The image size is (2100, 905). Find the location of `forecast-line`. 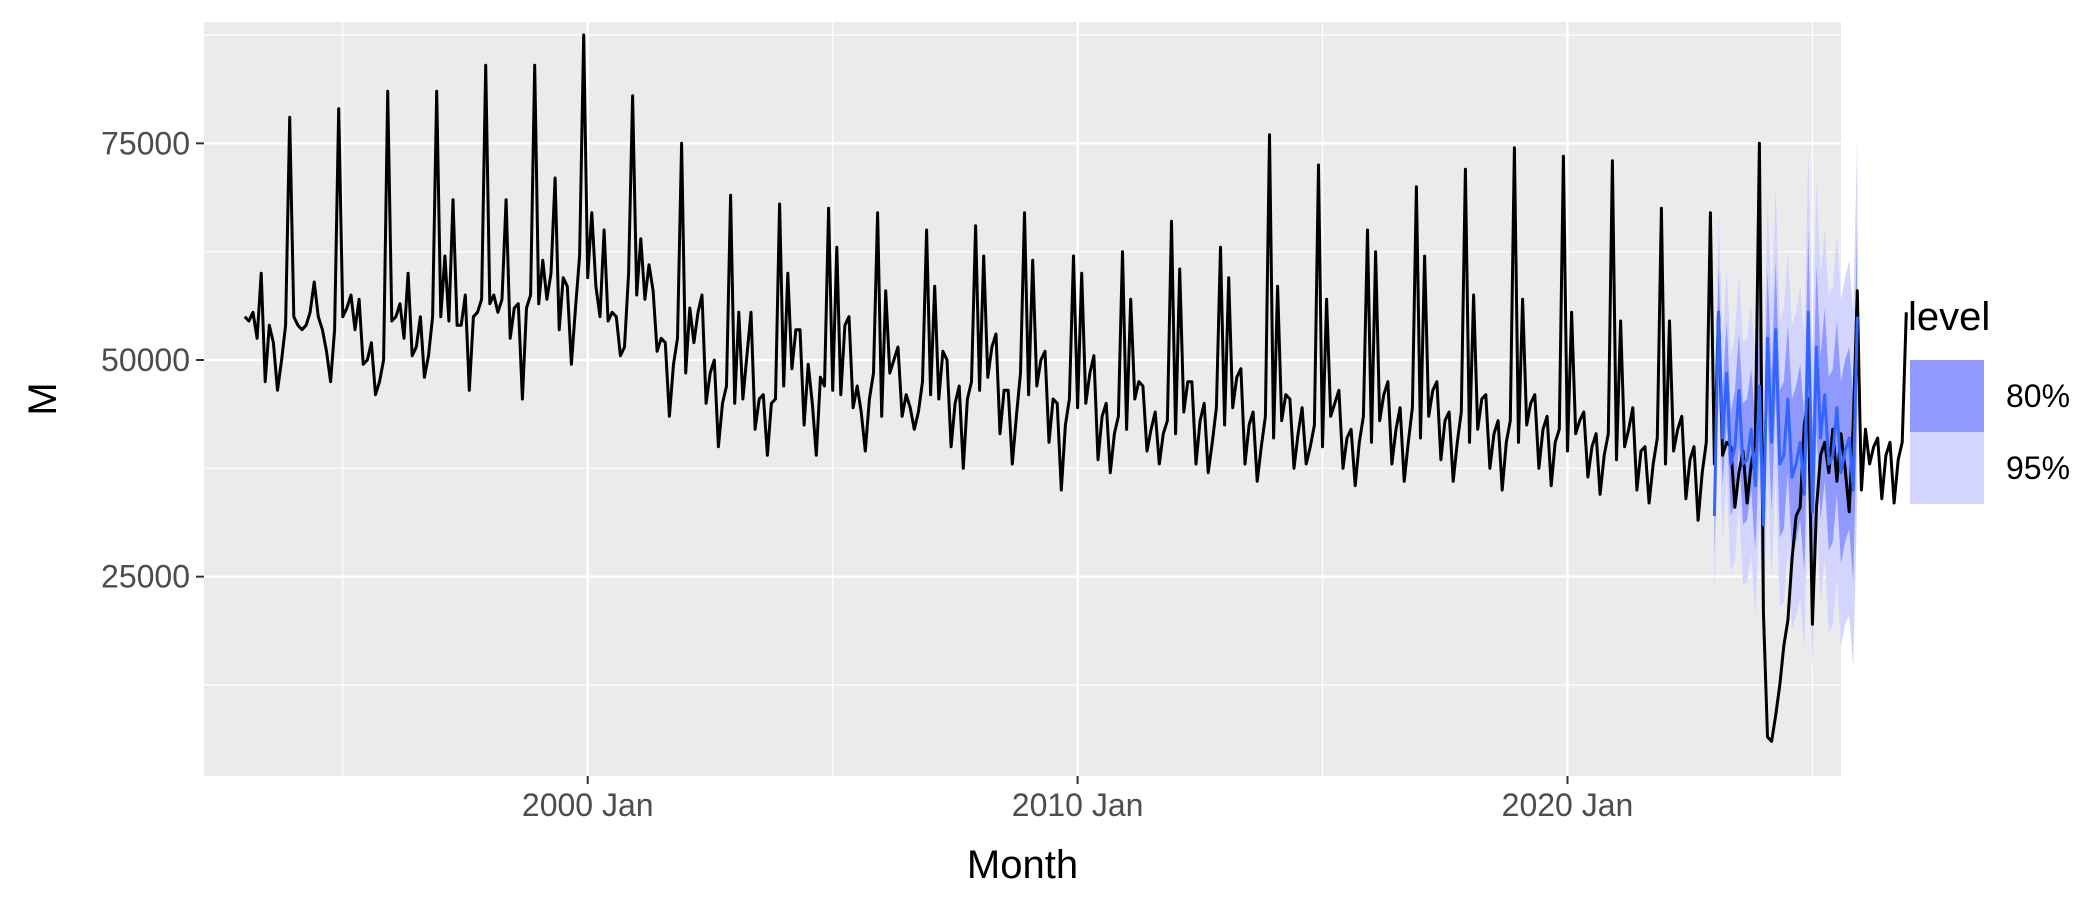

forecast-line is located at coordinates (1785, 418).